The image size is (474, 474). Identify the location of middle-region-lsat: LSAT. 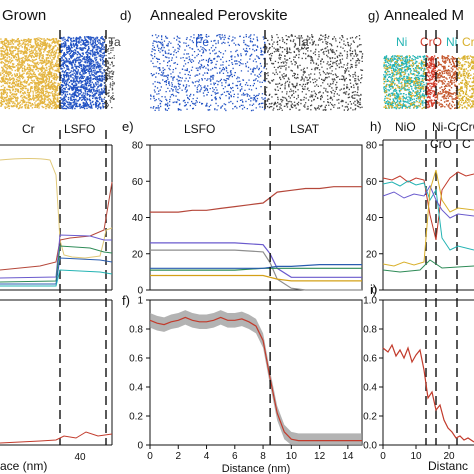
(305, 129).